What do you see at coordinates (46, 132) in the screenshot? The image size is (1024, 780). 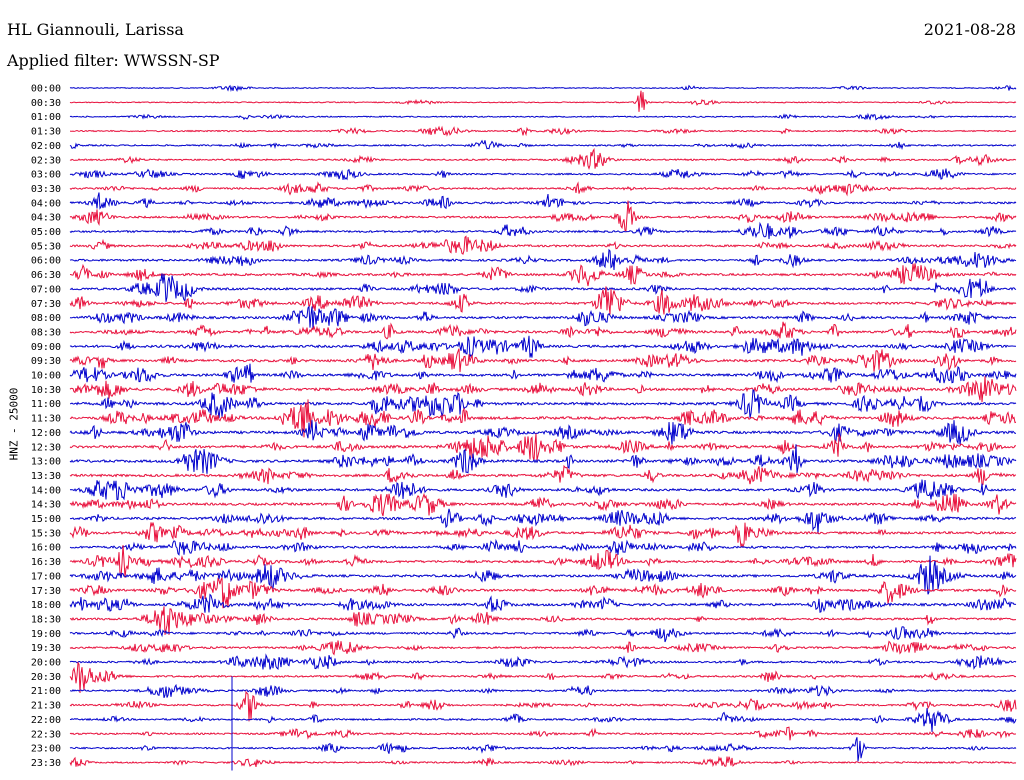 I see `time-label: 01:30` at bounding box center [46, 132].